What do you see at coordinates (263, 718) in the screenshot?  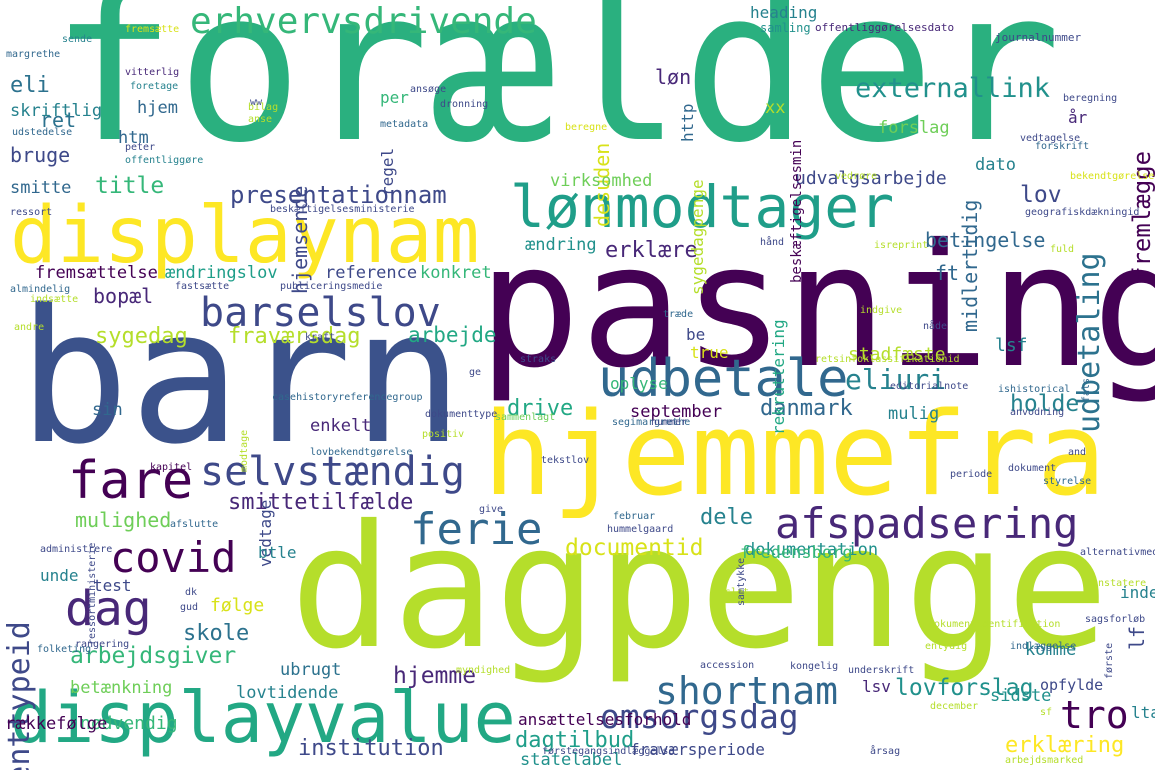 I see `cloud-word: displayvalue` at bounding box center [263, 718].